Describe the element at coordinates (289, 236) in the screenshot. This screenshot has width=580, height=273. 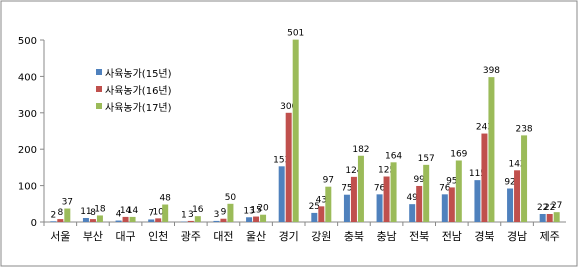
I see `x-tick-label: 경기` at that location.